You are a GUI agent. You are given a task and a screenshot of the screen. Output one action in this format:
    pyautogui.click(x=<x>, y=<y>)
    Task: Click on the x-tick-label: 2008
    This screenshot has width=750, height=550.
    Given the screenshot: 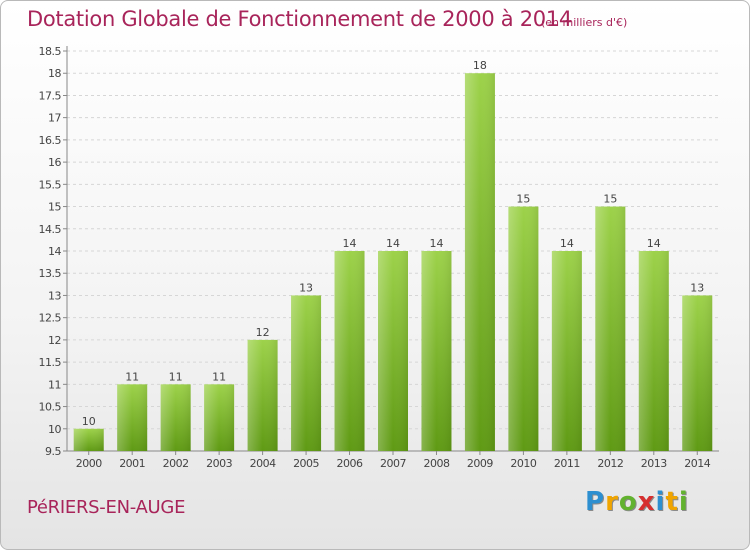 What is the action you would take?
    pyautogui.click(x=436, y=463)
    